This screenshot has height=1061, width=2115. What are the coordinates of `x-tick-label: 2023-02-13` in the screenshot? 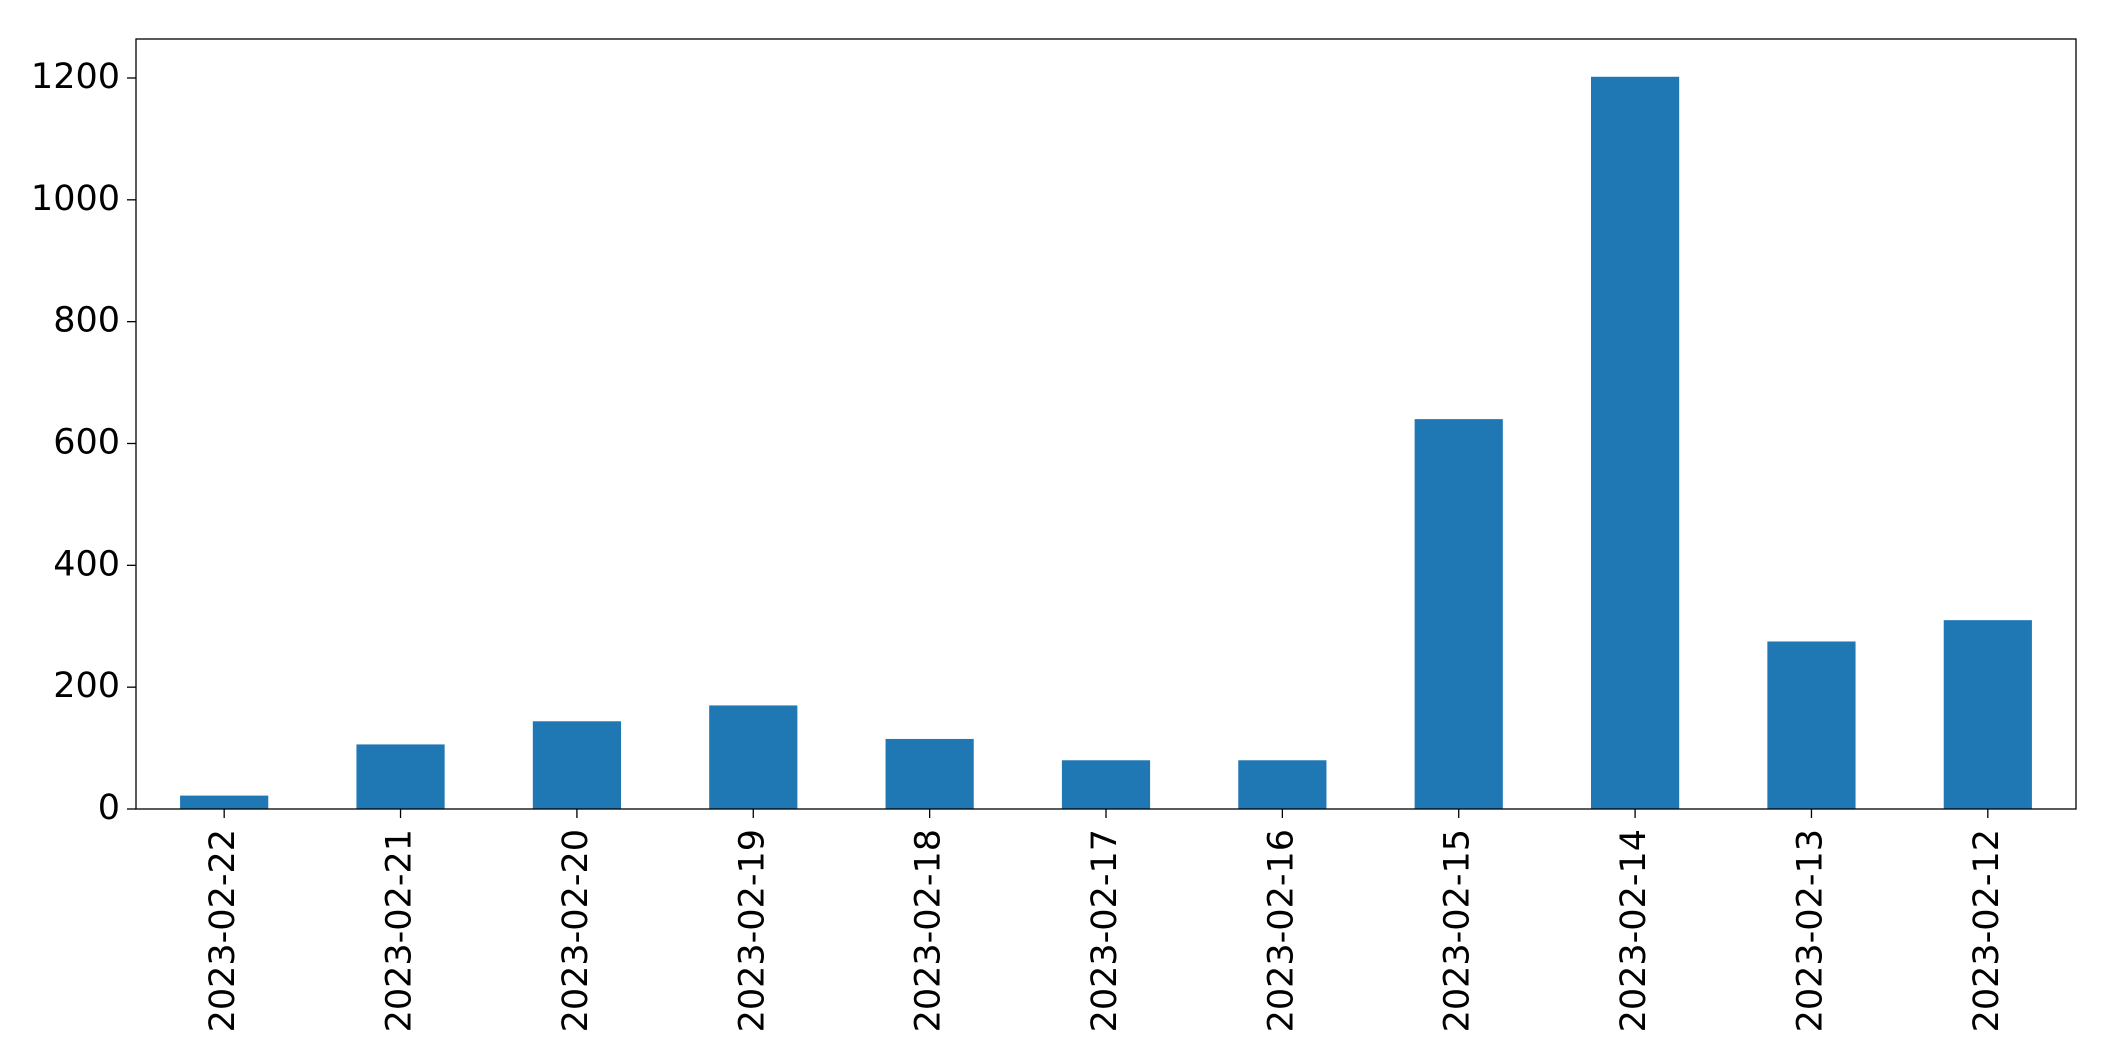 It's located at (1810, 930).